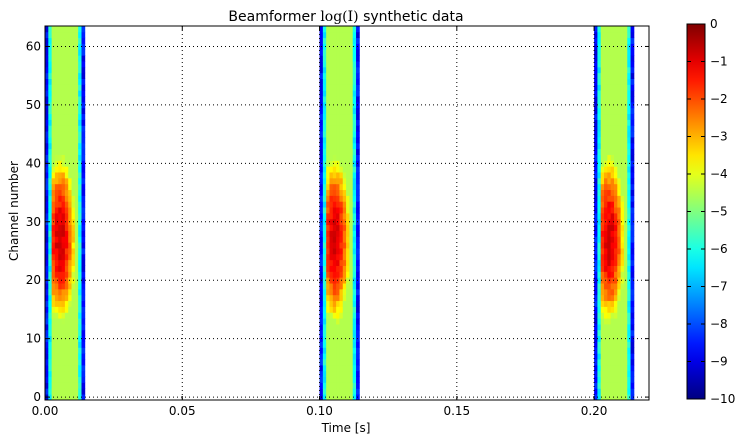 This screenshot has height=436, width=738. I want to click on pulse-band, so click(65, 213).